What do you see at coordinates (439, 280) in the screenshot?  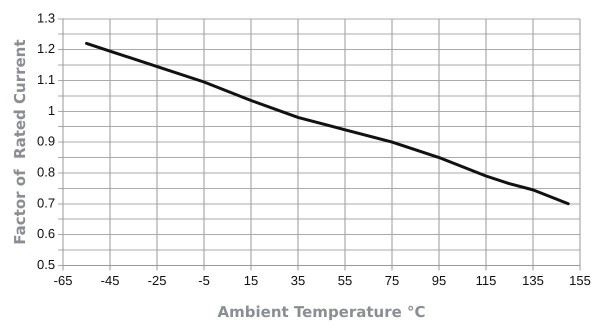 I see `x-tick-label: 95` at bounding box center [439, 280].